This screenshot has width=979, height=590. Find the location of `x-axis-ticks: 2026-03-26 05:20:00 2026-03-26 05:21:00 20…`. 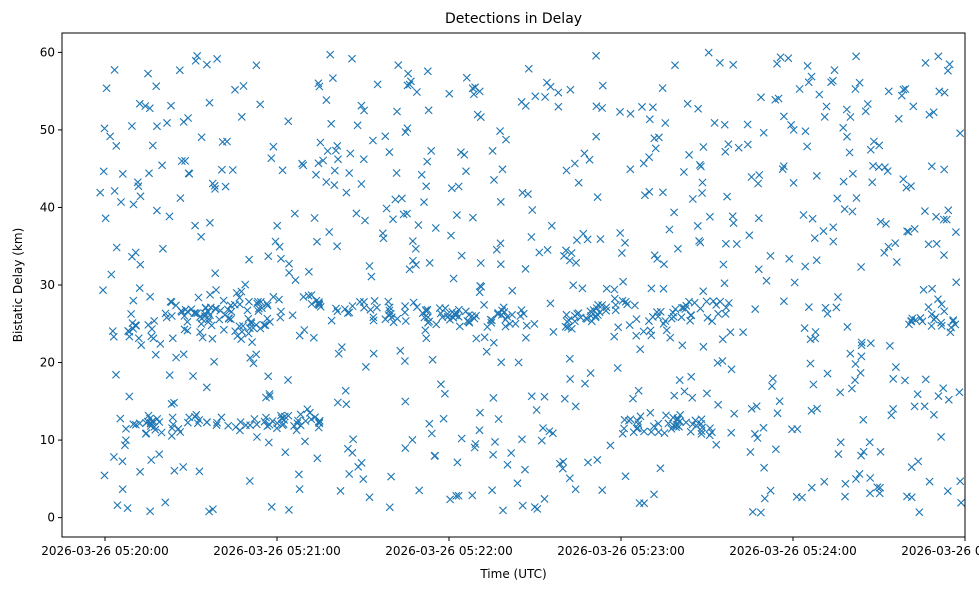

x-axis-ticks: 2026-03-26 05:20:00 2026-03-26 05:21:00 20… is located at coordinates (510, 547).